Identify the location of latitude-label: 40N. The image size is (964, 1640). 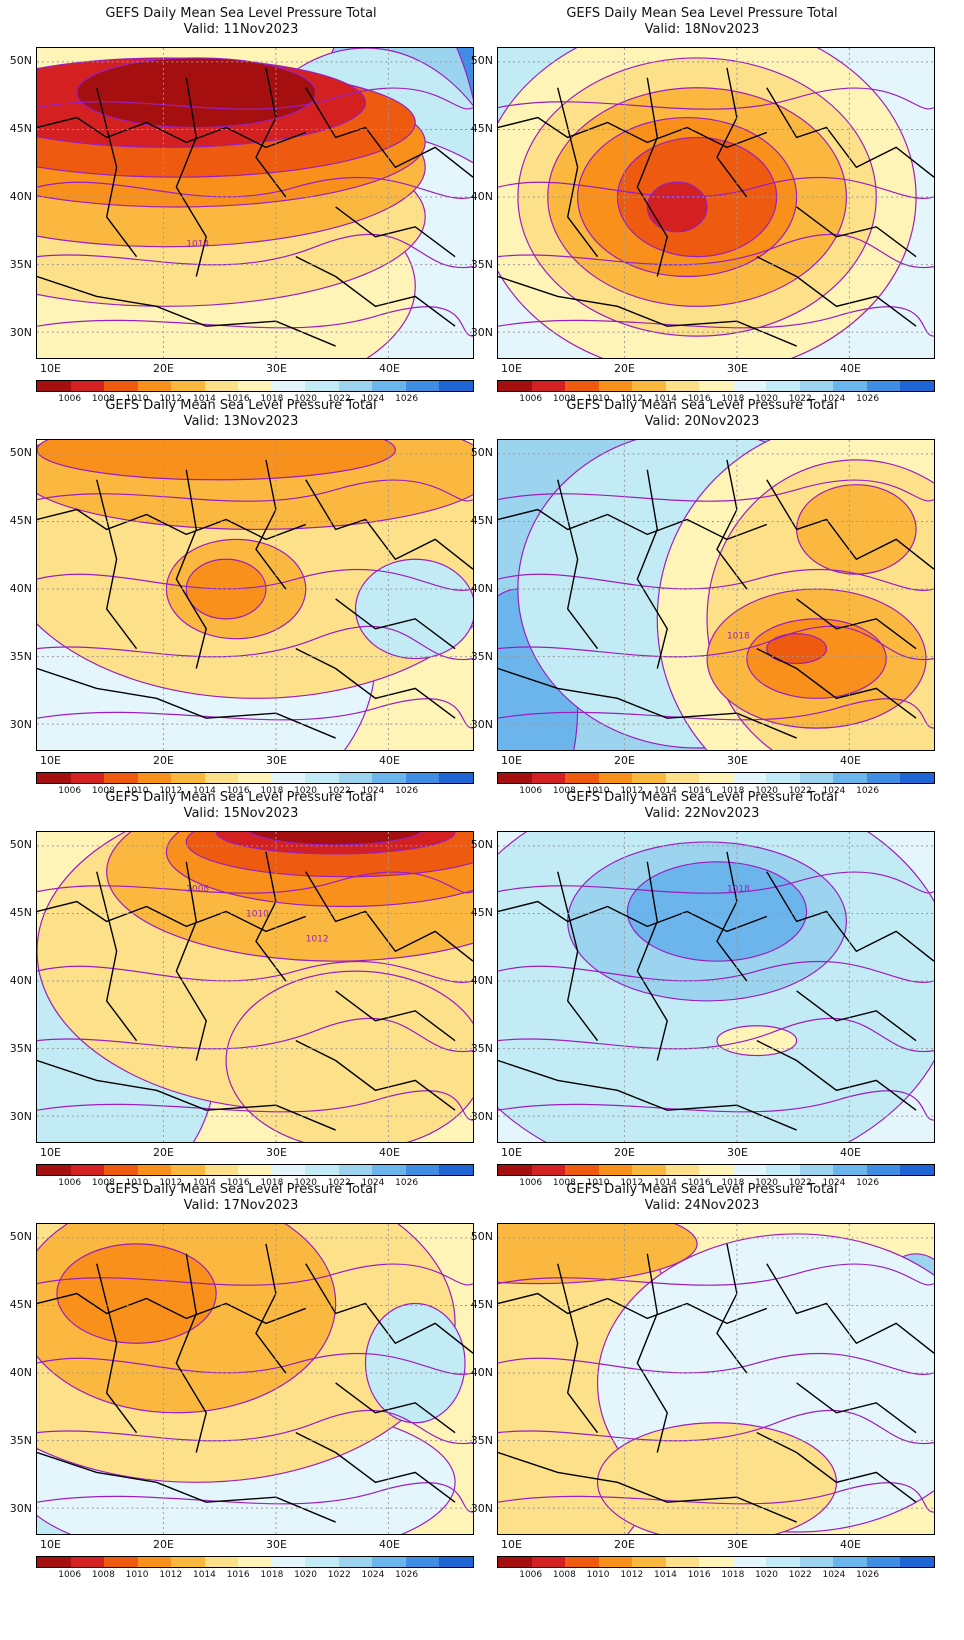
(481, 588).